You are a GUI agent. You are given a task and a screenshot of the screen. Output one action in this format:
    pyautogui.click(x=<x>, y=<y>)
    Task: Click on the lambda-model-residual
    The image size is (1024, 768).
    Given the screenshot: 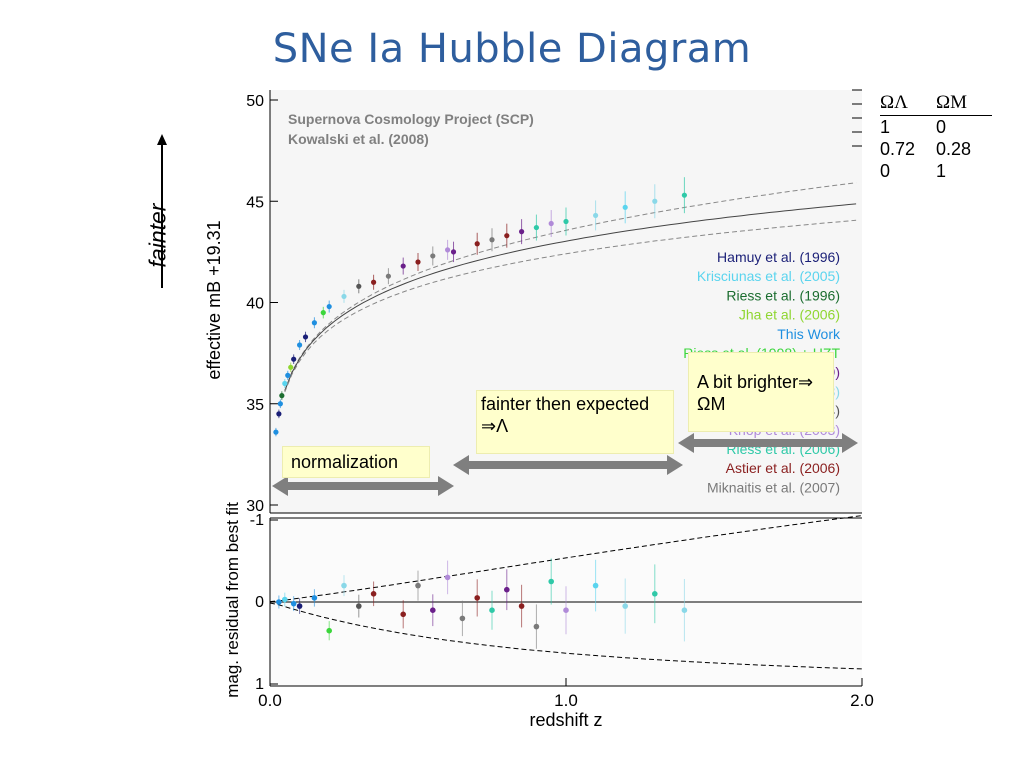 What is the action you would take?
    pyautogui.click(x=566, y=559)
    